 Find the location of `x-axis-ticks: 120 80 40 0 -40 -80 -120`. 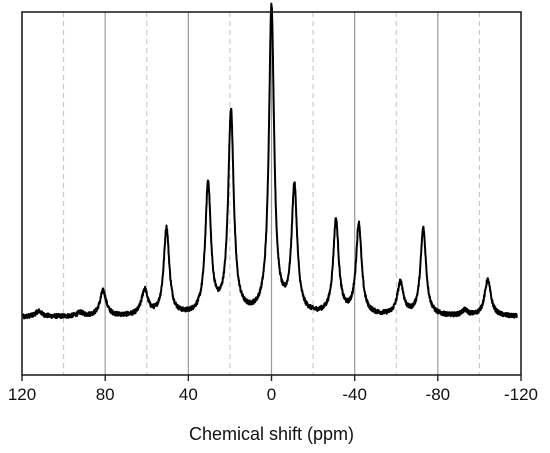

x-axis-ticks: 120 80 40 0 -40 -80 -120 is located at coordinates (273, 389).